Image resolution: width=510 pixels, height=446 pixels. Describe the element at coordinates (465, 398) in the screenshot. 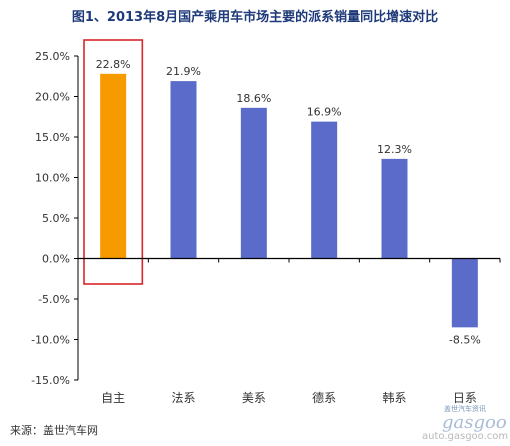

I see `x-tick-label: 日系` at that location.